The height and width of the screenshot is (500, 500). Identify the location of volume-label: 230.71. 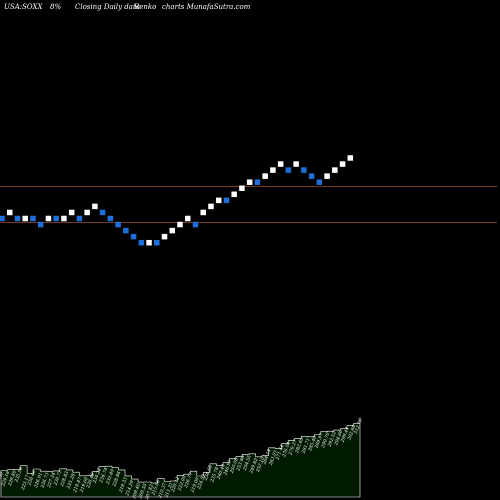
(57, 478).